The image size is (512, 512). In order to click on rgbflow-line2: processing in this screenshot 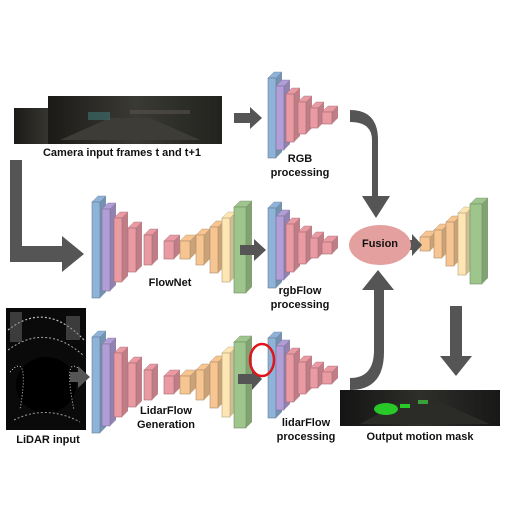, I will do `click(300, 305)`.